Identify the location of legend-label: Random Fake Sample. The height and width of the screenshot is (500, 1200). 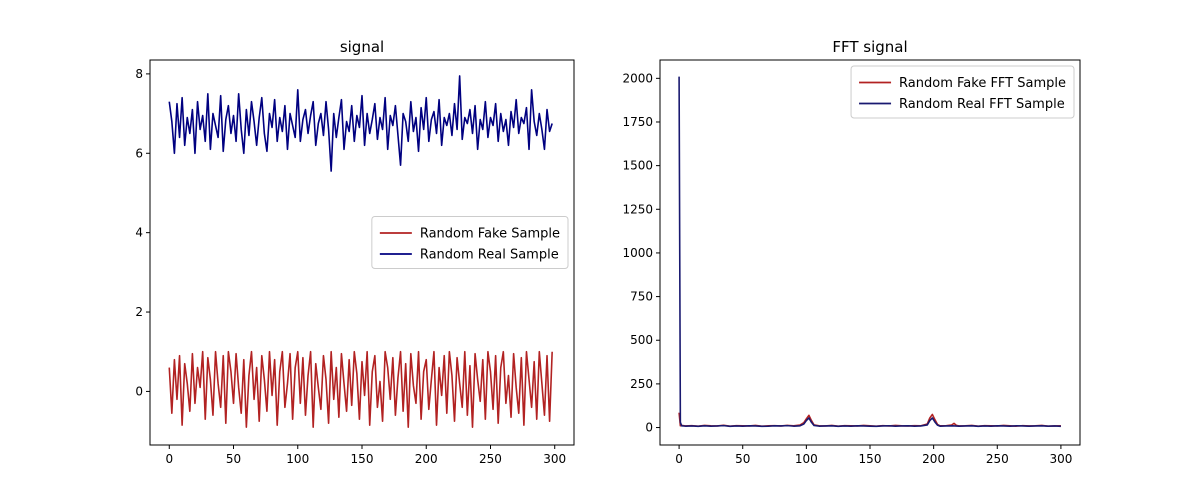
(490, 234).